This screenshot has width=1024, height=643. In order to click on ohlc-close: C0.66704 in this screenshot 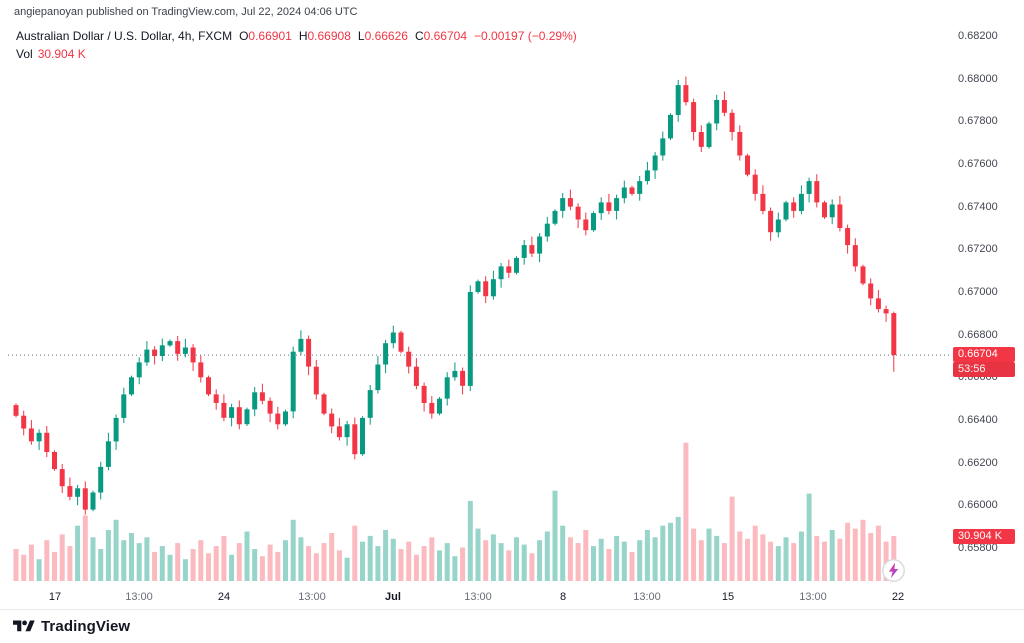, I will do `click(441, 36)`.